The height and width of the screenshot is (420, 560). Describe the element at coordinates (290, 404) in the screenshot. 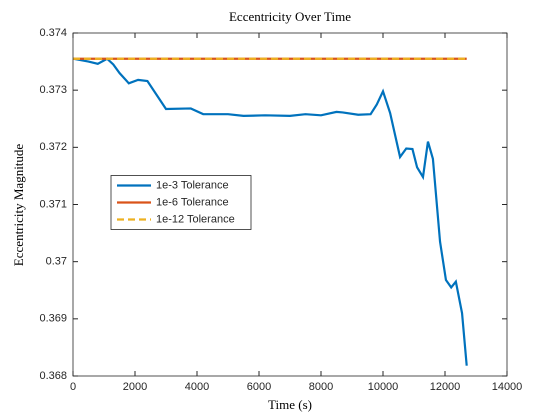

I see `x-axis-label: Time (s)` at that location.